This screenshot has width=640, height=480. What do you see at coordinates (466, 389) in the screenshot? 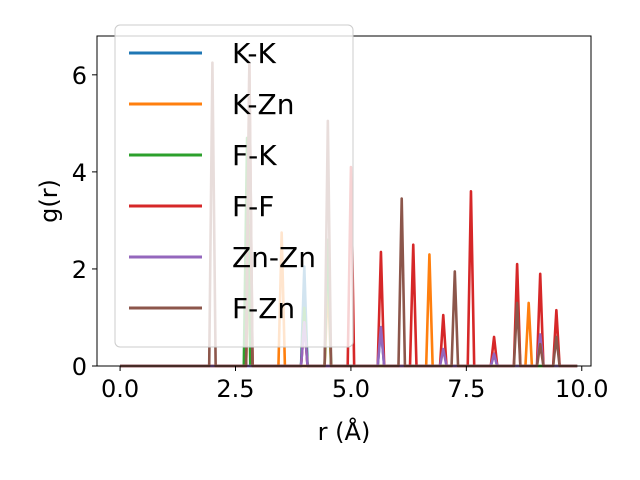
I see `x-tick-label: 7.5` at bounding box center [466, 389].